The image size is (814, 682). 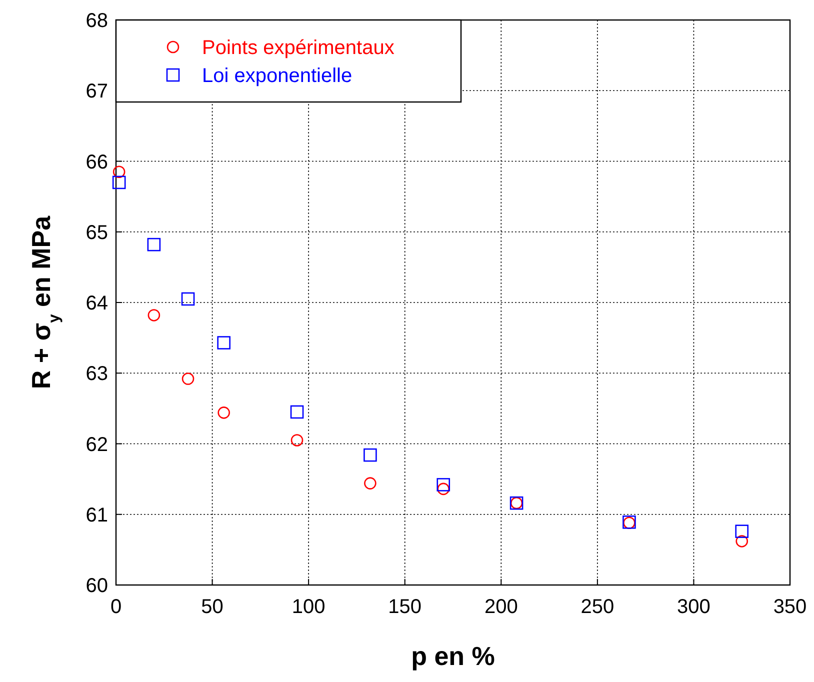 I want to click on x-tick-label: 100, so click(x=309, y=607).